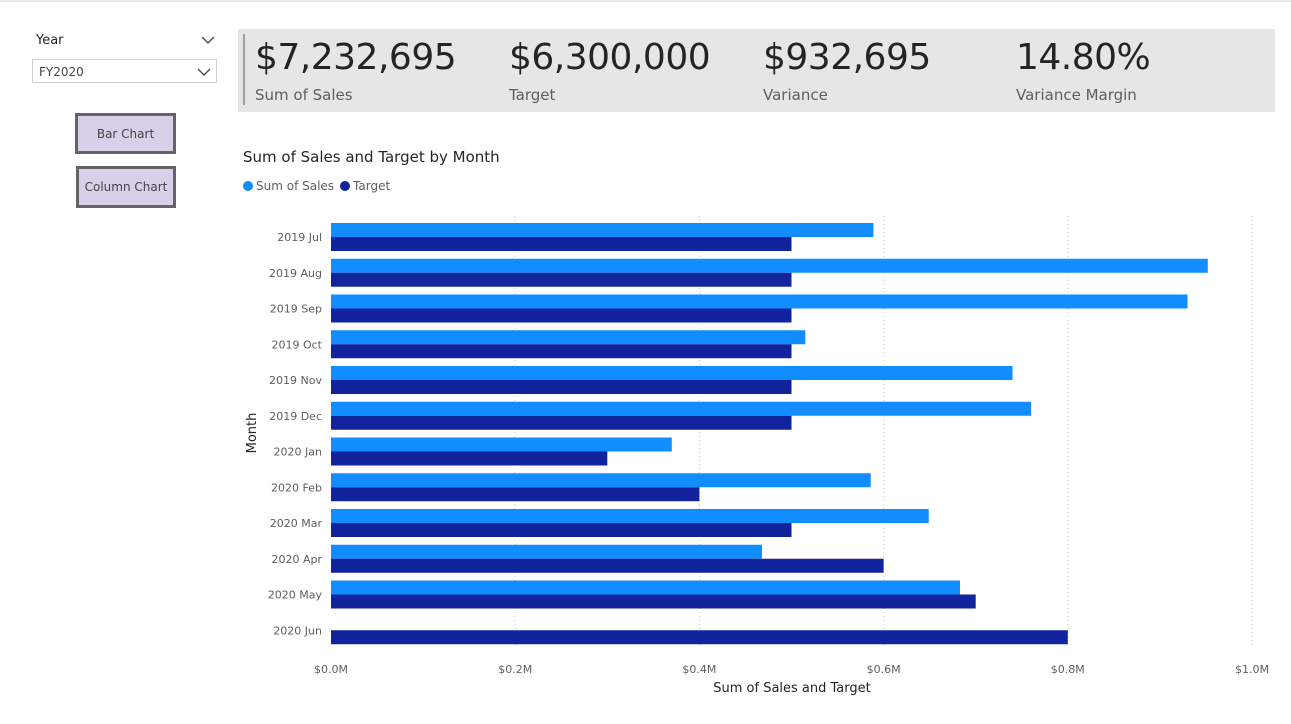  What do you see at coordinates (610, 57) in the screenshot?
I see `kpi-value: $6,300,000` at bounding box center [610, 57].